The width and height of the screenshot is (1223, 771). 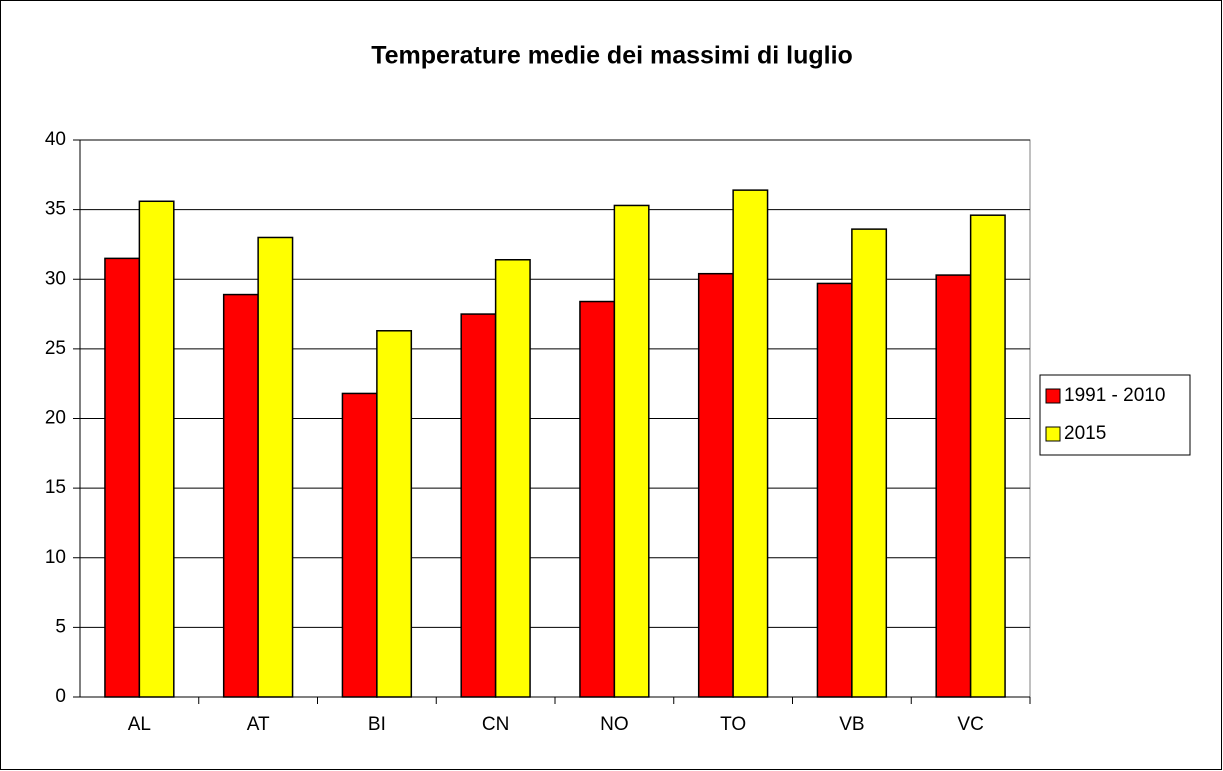 What do you see at coordinates (55, 418) in the screenshot?
I see `y-tick-label: 20` at bounding box center [55, 418].